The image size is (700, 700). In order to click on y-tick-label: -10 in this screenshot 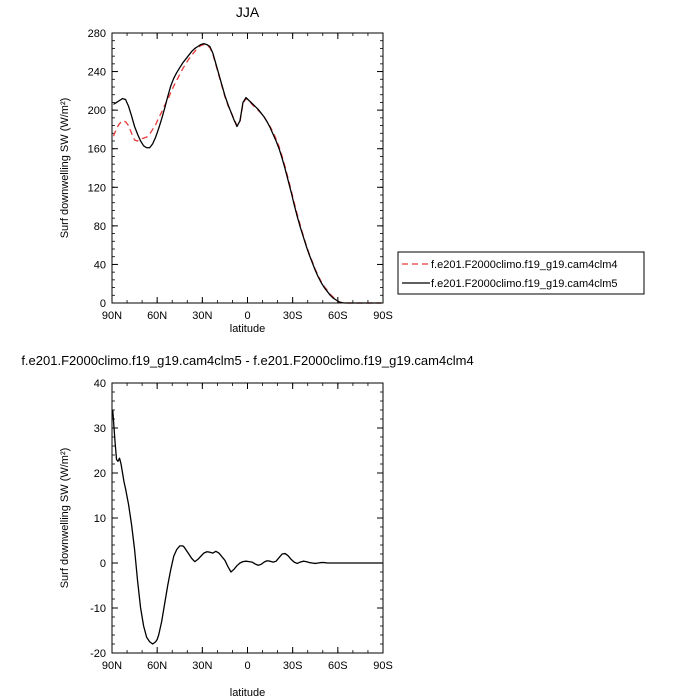, I will do `click(98, 609)`.